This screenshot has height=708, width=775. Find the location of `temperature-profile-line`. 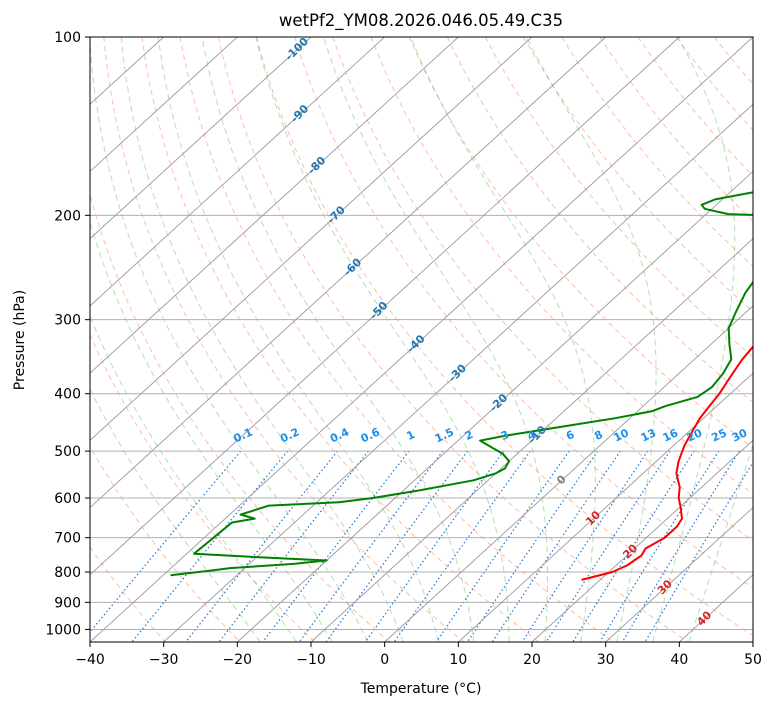

temperature-profile-line is located at coordinates (667, 463).